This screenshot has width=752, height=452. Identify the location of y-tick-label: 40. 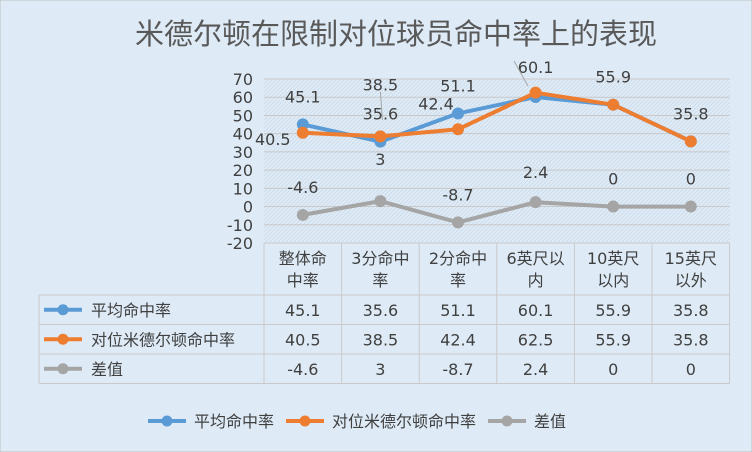
(243, 134).